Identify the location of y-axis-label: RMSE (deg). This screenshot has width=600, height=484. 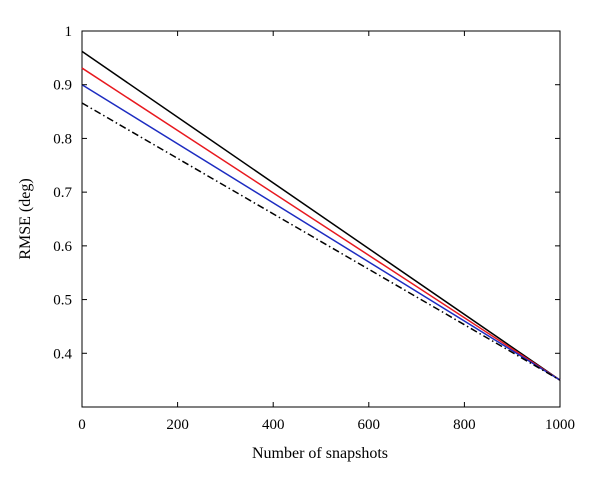
(25, 218).